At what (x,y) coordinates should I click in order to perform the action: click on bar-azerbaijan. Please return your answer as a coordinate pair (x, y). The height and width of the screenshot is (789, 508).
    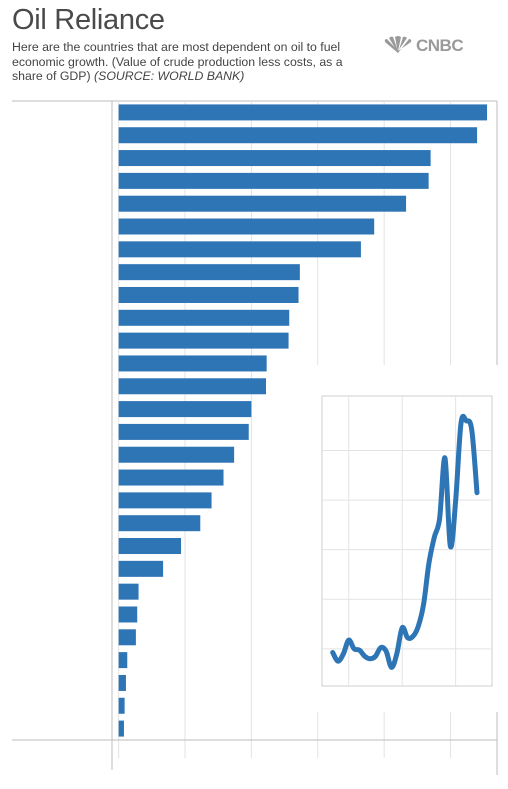
    Looking at the image, I should click on (239, 249).